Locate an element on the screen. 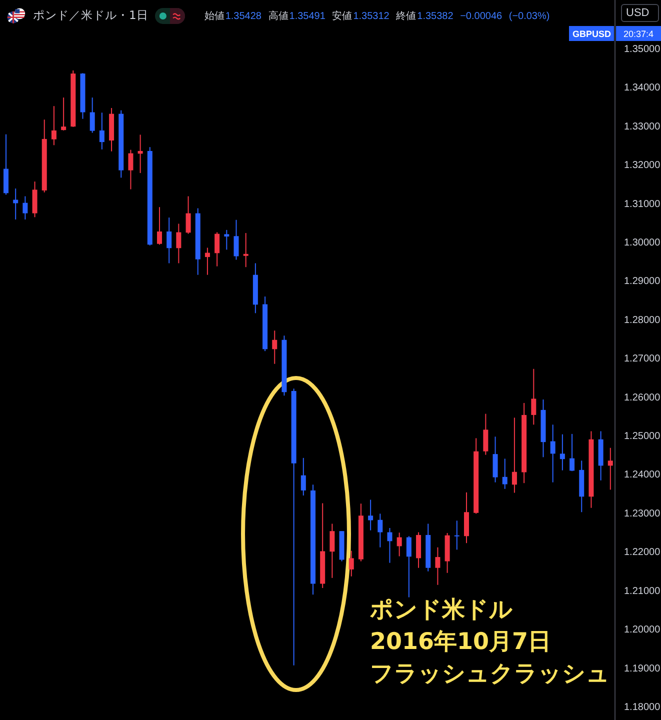  y-tick-label: 1.31000 is located at coordinates (642, 204).